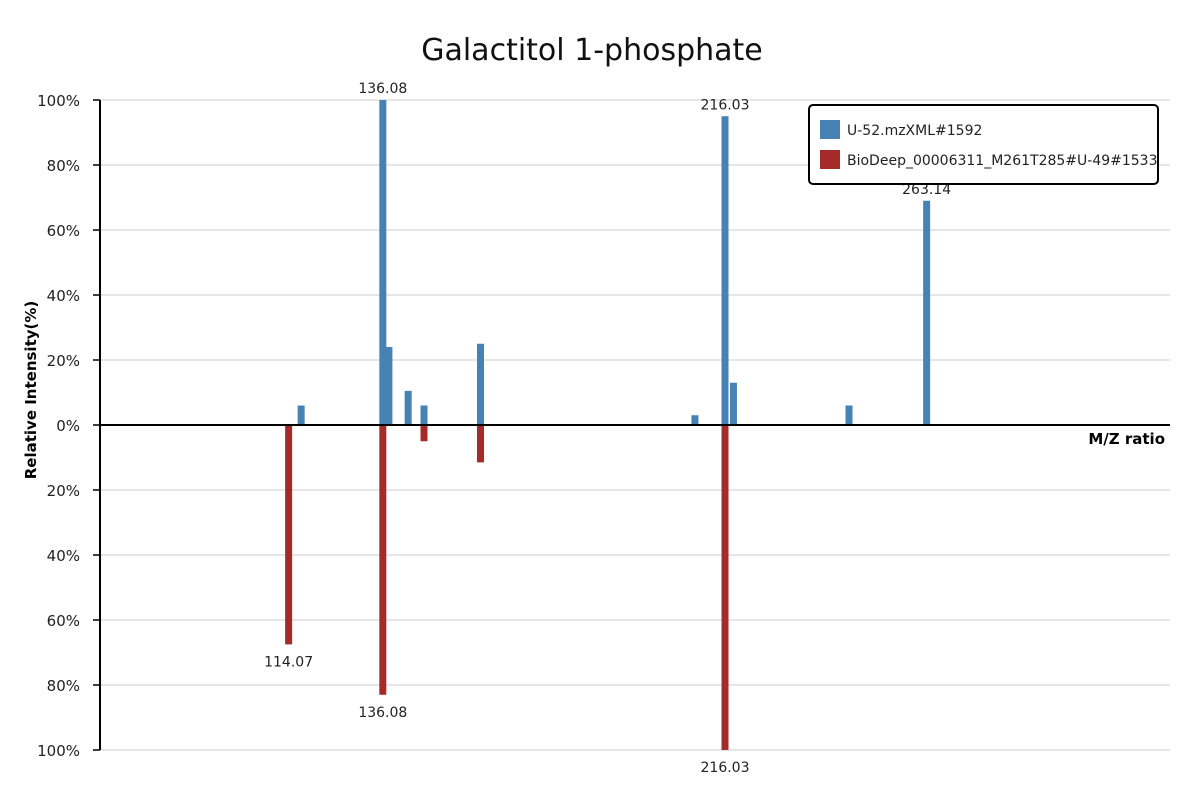  Describe the element at coordinates (592, 50) in the screenshot. I see `chart-title: Galactitol 1-phosphate` at that location.